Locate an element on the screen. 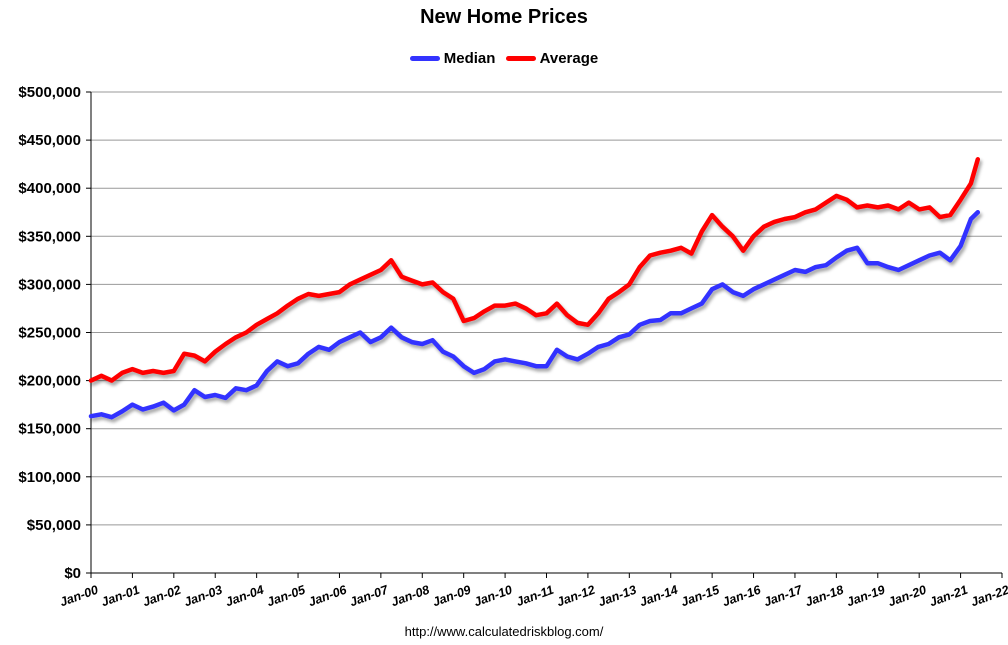 The image size is (1008, 645). y-tick-label: $400,000 is located at coordinates (49, 188).